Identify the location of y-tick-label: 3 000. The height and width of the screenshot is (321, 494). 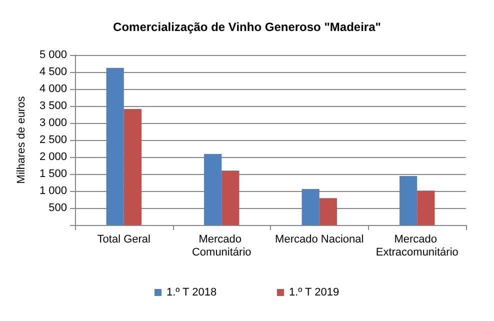
(53, 123).